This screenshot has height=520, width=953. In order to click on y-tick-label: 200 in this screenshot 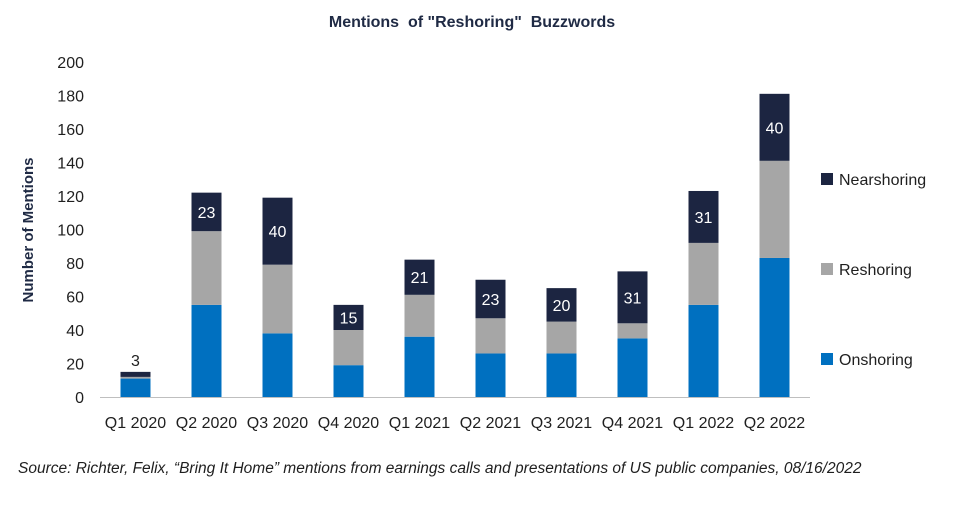, I will do `click(70, 63)`.